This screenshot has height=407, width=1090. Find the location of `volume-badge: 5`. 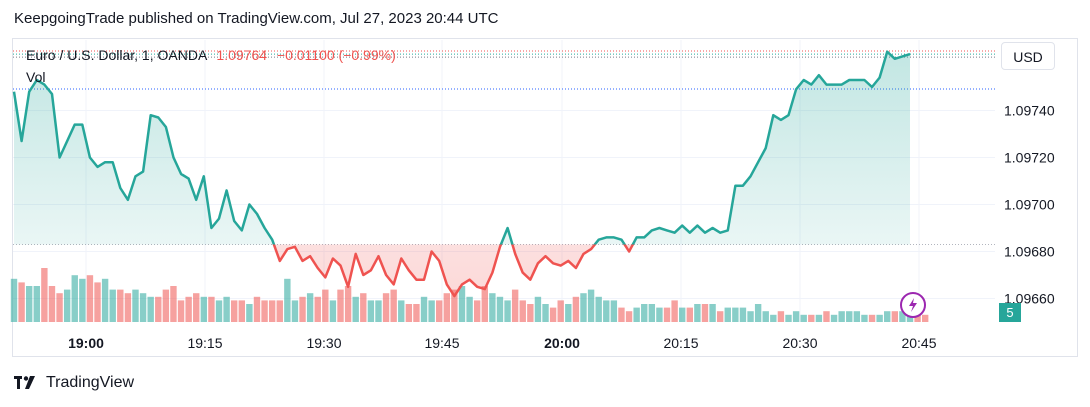

volume-badge: 5 is located at coordinates (1010, 312).